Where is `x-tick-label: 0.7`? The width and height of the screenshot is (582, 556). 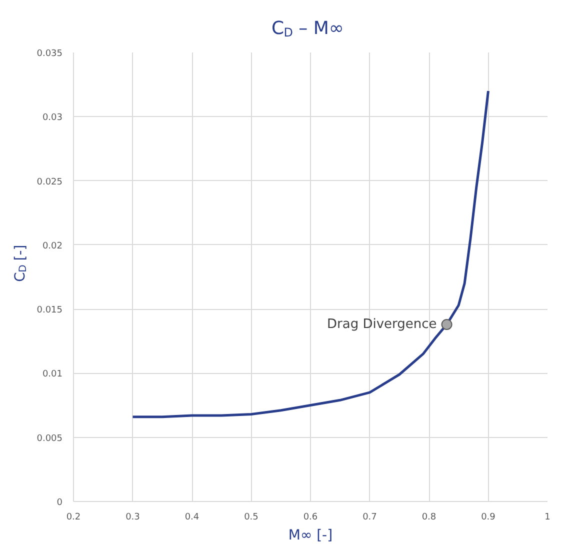 x-tick-label: 0.7 is located at coordinates (369, 517).